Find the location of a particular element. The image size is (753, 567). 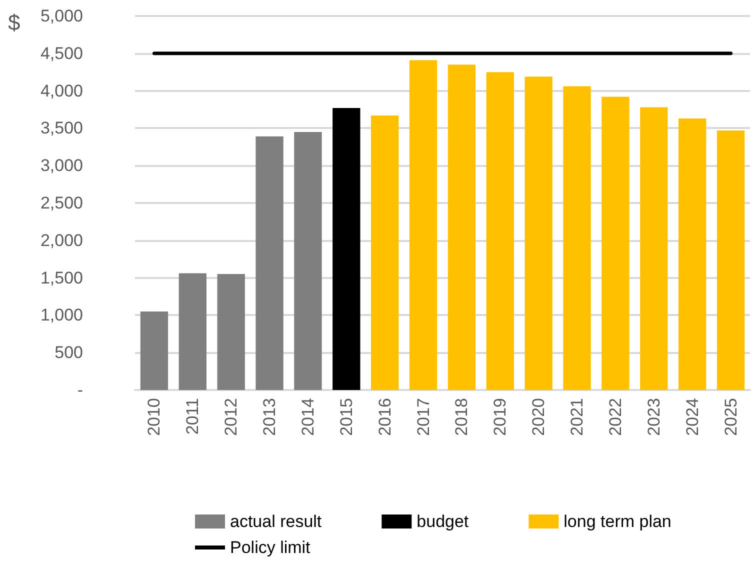

y-tick-label: - is located at coordinates (80, 390).